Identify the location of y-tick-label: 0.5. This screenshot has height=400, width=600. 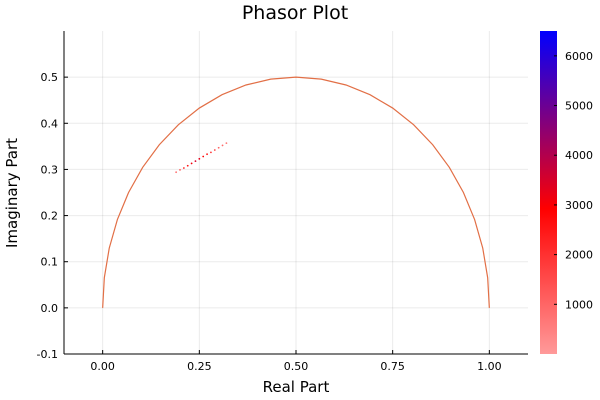
(50, 77).